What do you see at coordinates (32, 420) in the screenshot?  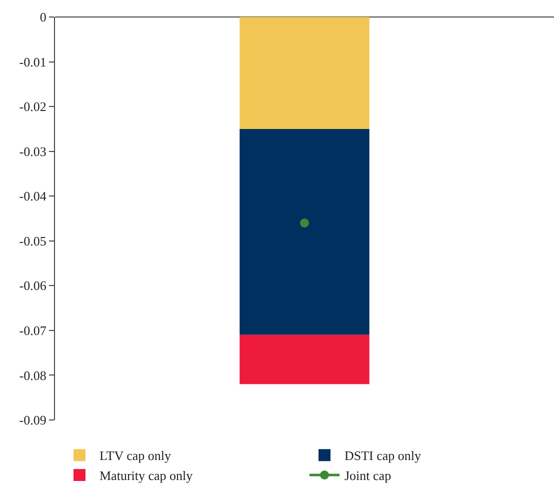 I see `y-tick-label: -0.09` at bounding box center [32, 420].